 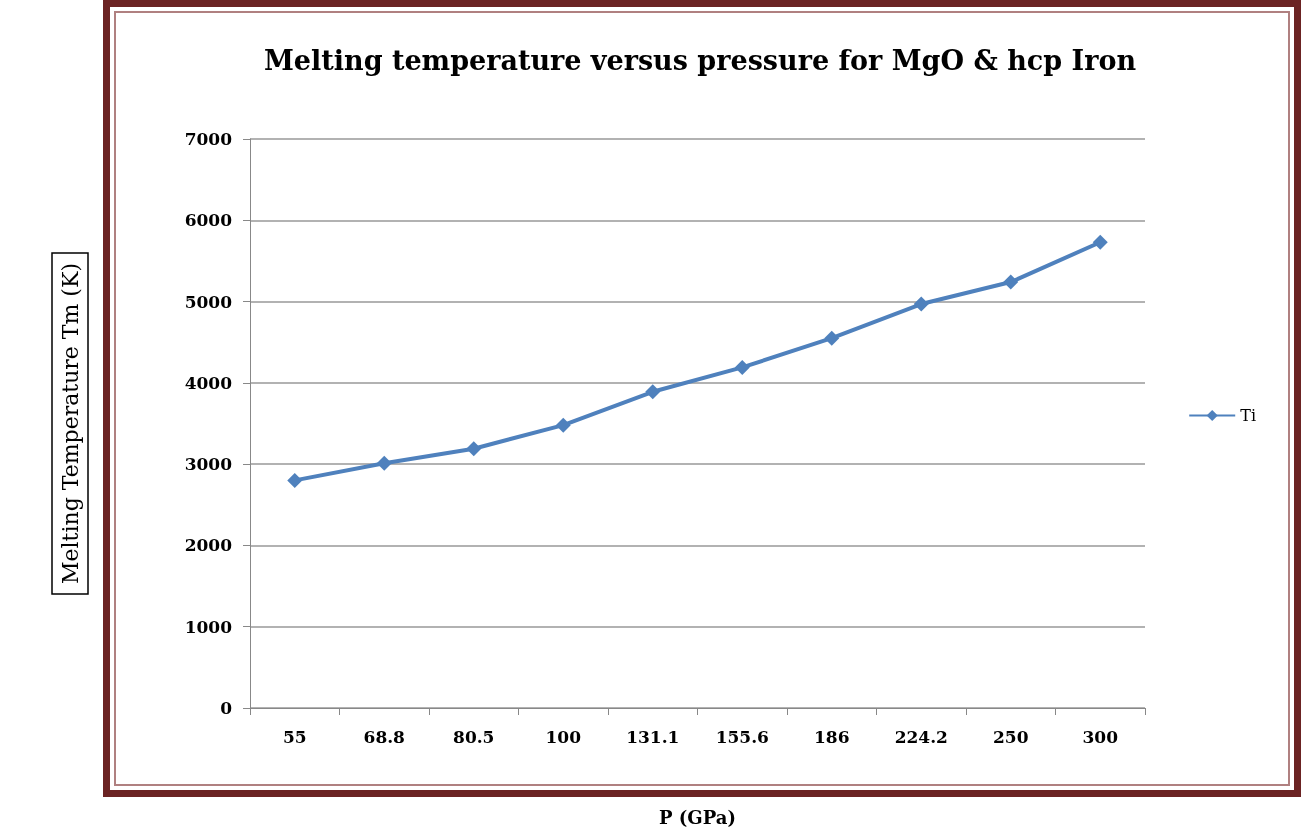 What do you see at coordinates (208, 464) in the screenshot?
I see `y-tick-label: 3000` at bounding box center [208, 464].